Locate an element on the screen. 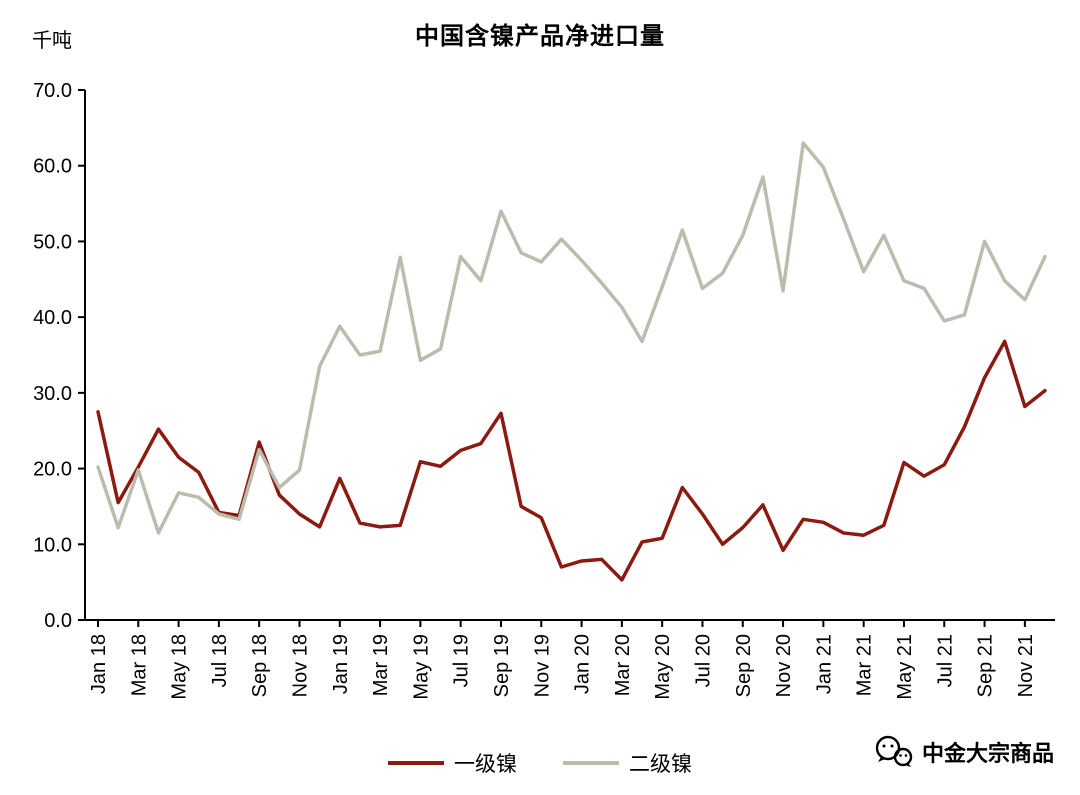 The height and width of the screenshot is (795, 1080). legend-label-class1-nickel: 一级镍 is located at coordinates (485, 764).